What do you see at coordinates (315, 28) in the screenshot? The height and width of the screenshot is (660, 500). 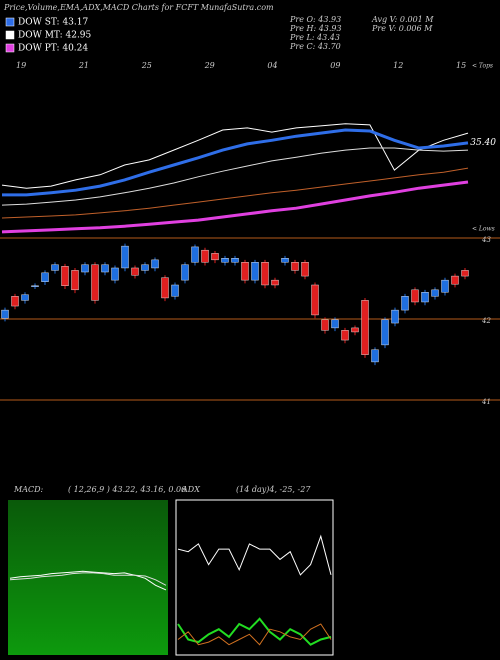 I see `stat-text: Pre H: 43.93` at bounding box center [315, 28].